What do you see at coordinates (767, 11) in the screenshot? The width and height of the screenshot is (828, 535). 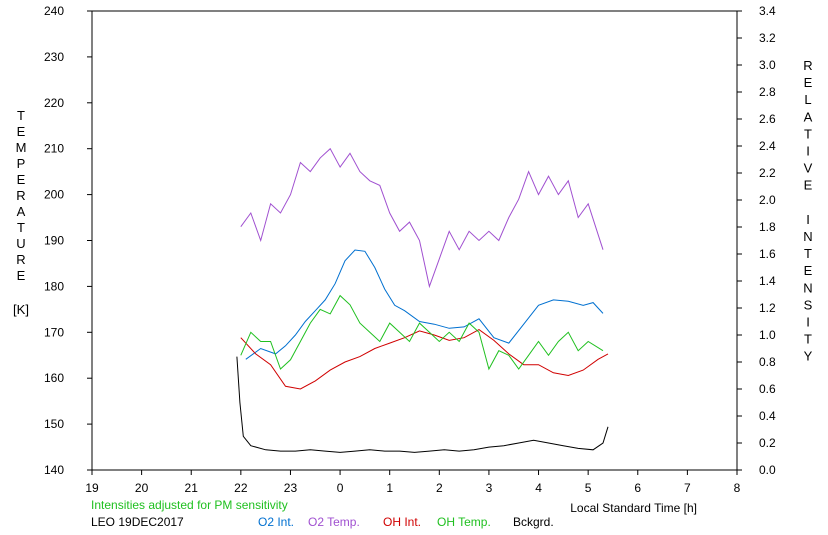 I see `y-right-tick-label: 3.4` at bounding box center [767, 11].